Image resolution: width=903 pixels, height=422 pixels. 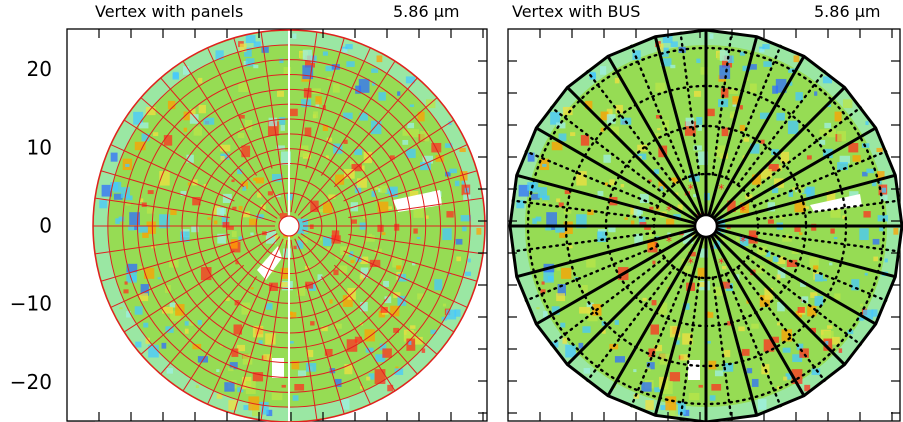 I want to click on left-central-hole, so click(x=289, y=226).